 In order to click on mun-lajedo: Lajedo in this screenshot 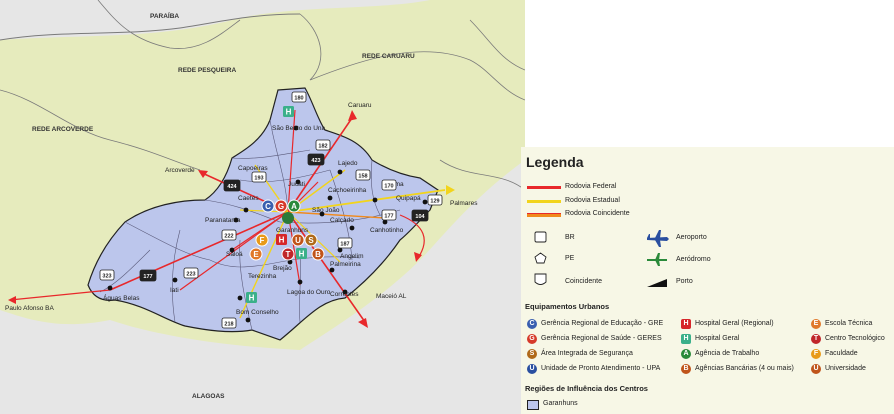, I will do `click(348, 163)`.